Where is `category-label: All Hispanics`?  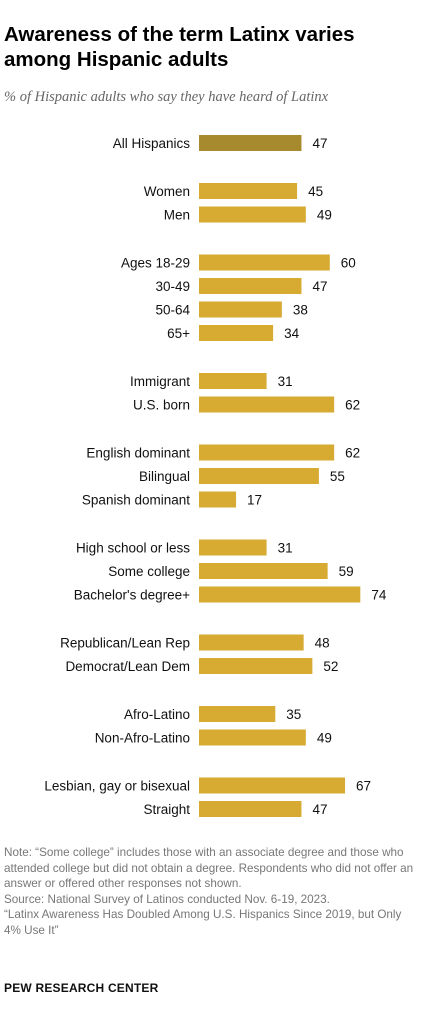 category-label: All Hispanics is located at coordinates (152, 143).